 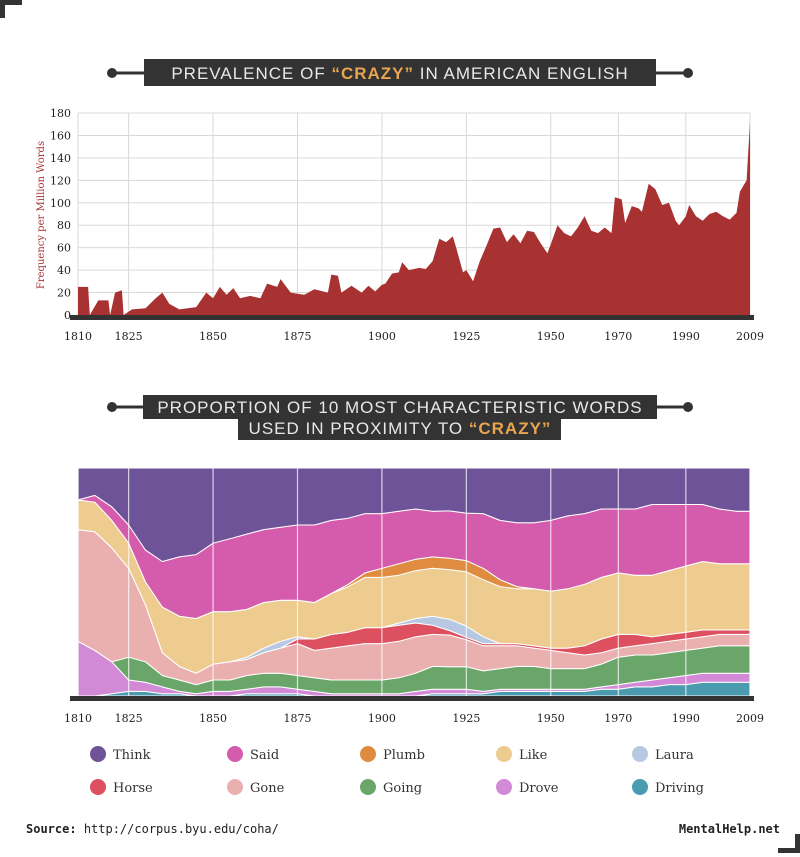 I want to click on chart1-y-tick-label: 0, so click(x=67, y=315).